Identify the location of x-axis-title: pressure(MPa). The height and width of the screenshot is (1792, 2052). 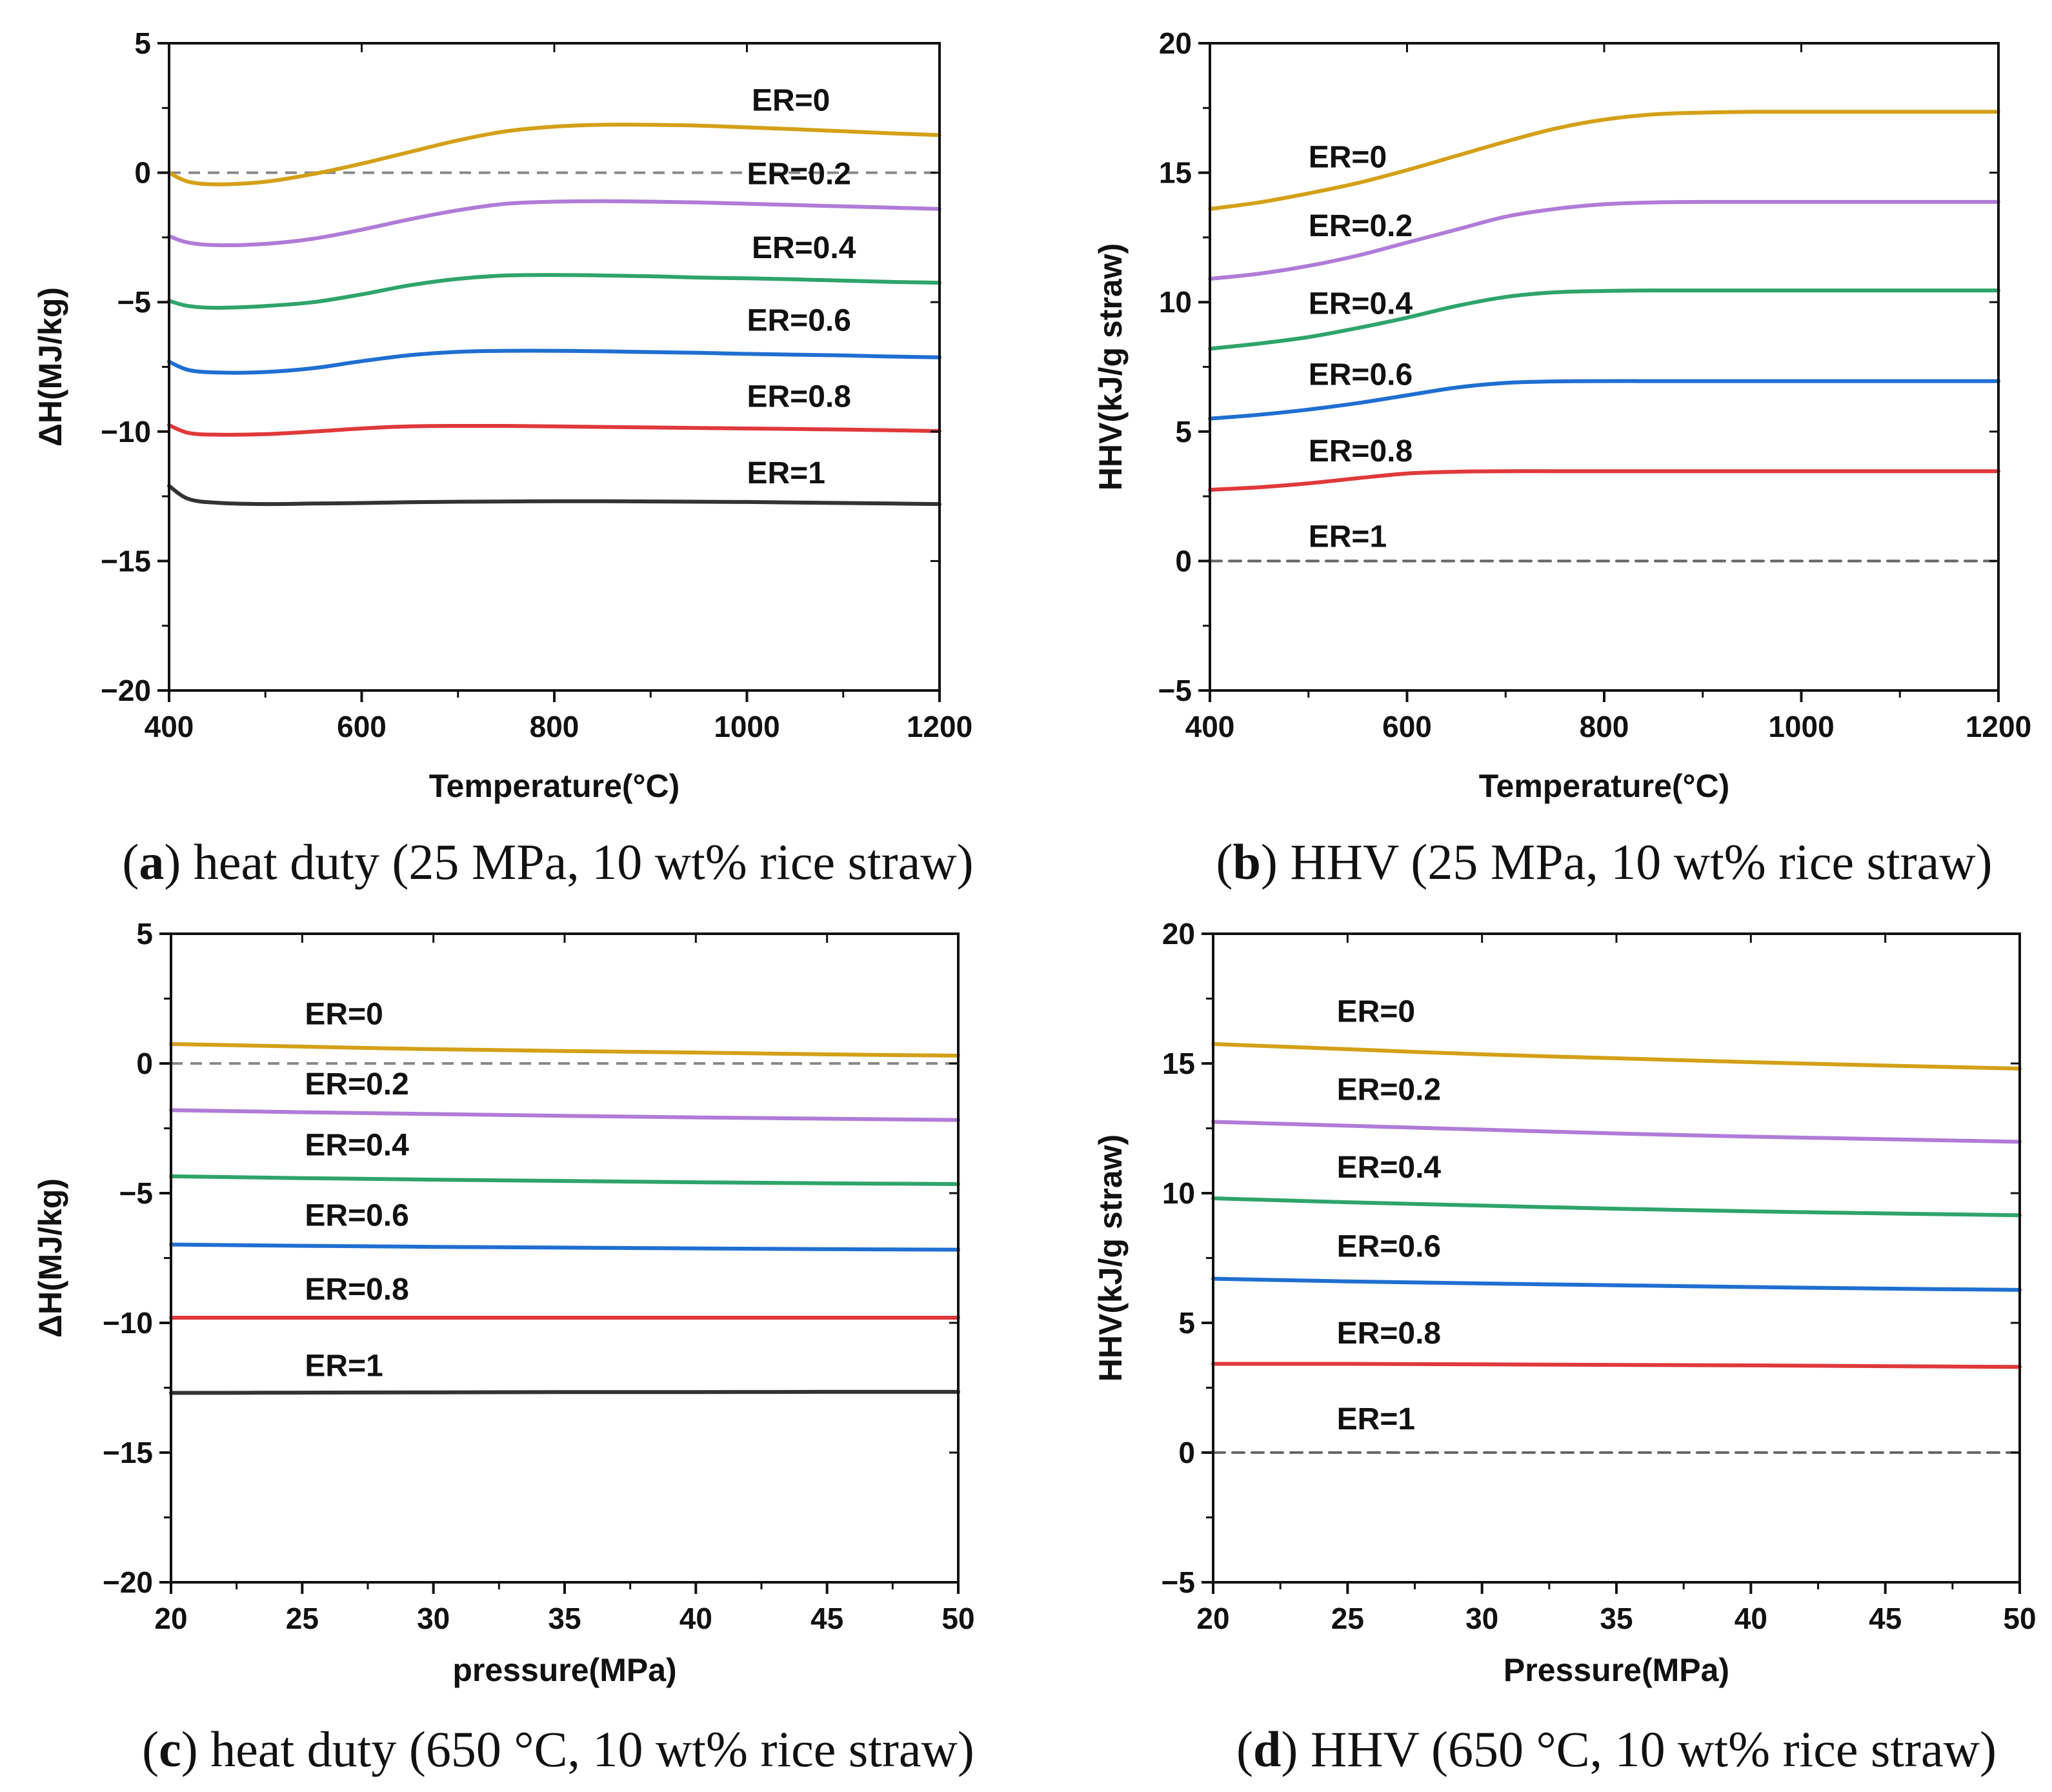
(564, 1670).